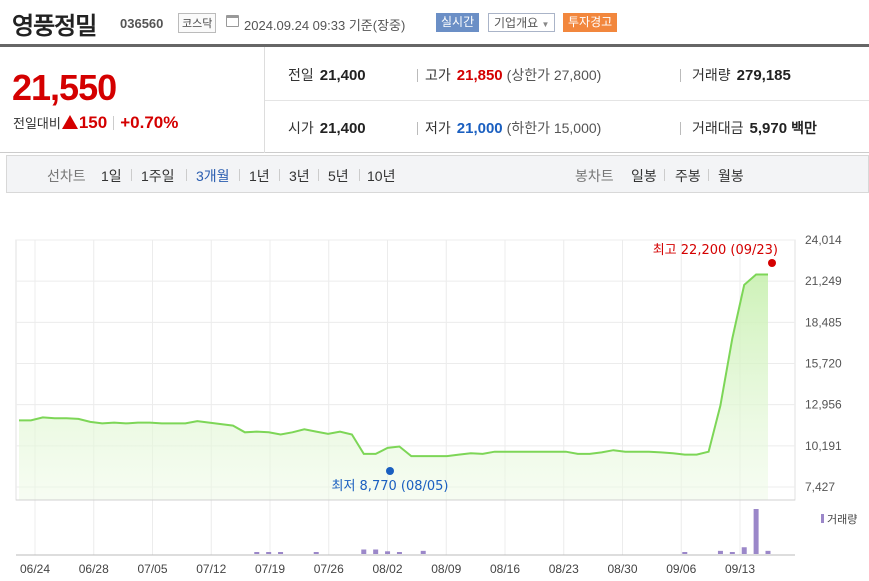  What do you see at coordinates (437, 174) in the screenshot?
I see `chart-period-tabs: 선차트 1일 1주일 3개월 1년 3년 5년 10년 봉차트 일봉 주봉 월봉` at bounding box center [437, 174].